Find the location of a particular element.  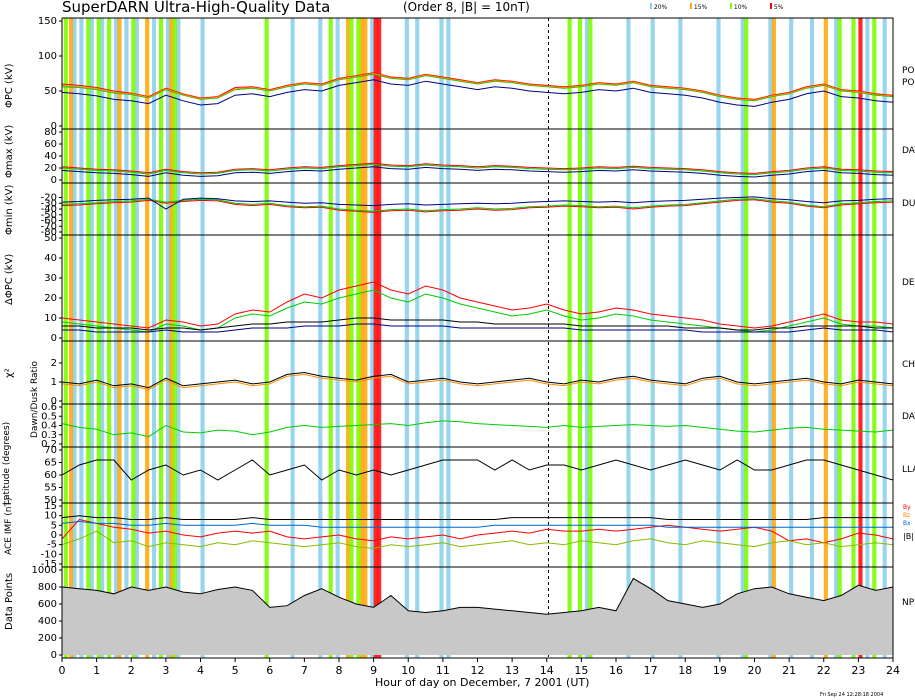

xtick-label-16: 16 is located at coordinates (616, 670).